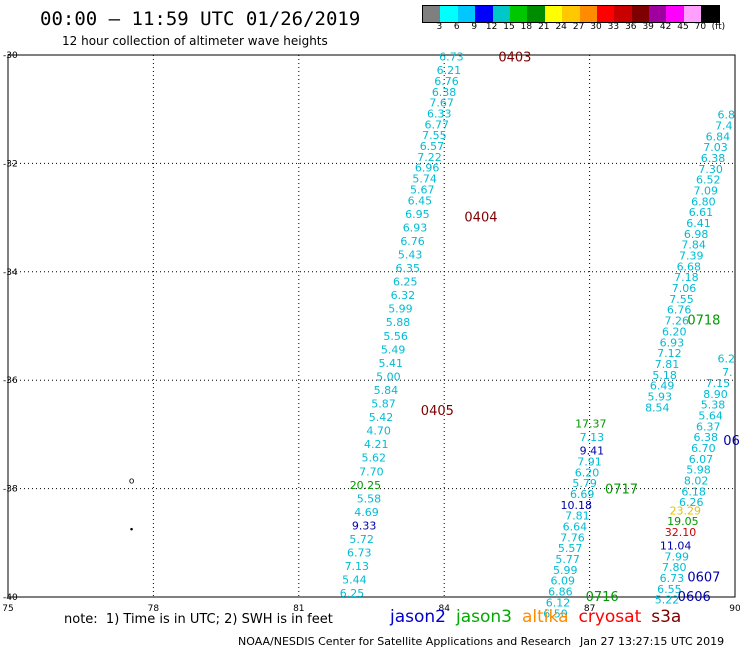  I want to click on lon-tick-label: 87, so click(589, 609).